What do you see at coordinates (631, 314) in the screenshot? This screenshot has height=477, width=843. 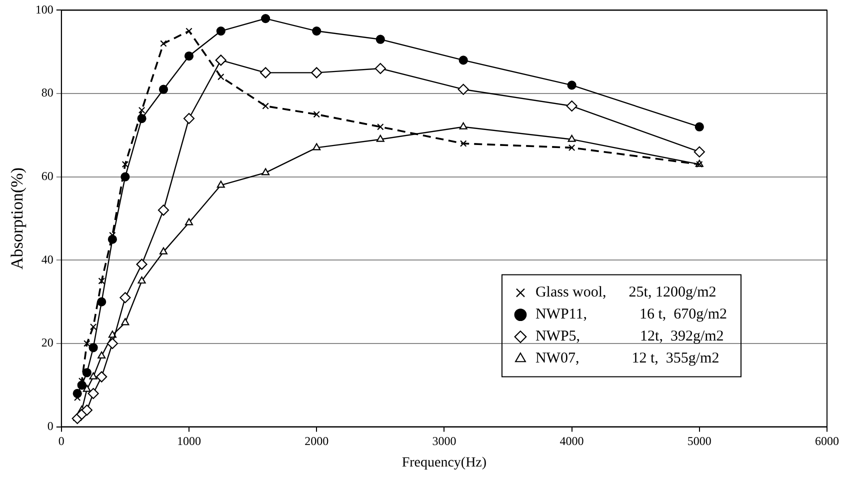 I see `legend-label: NWP11, 16 t, 670g/m2` at bounding box center [631, 314].